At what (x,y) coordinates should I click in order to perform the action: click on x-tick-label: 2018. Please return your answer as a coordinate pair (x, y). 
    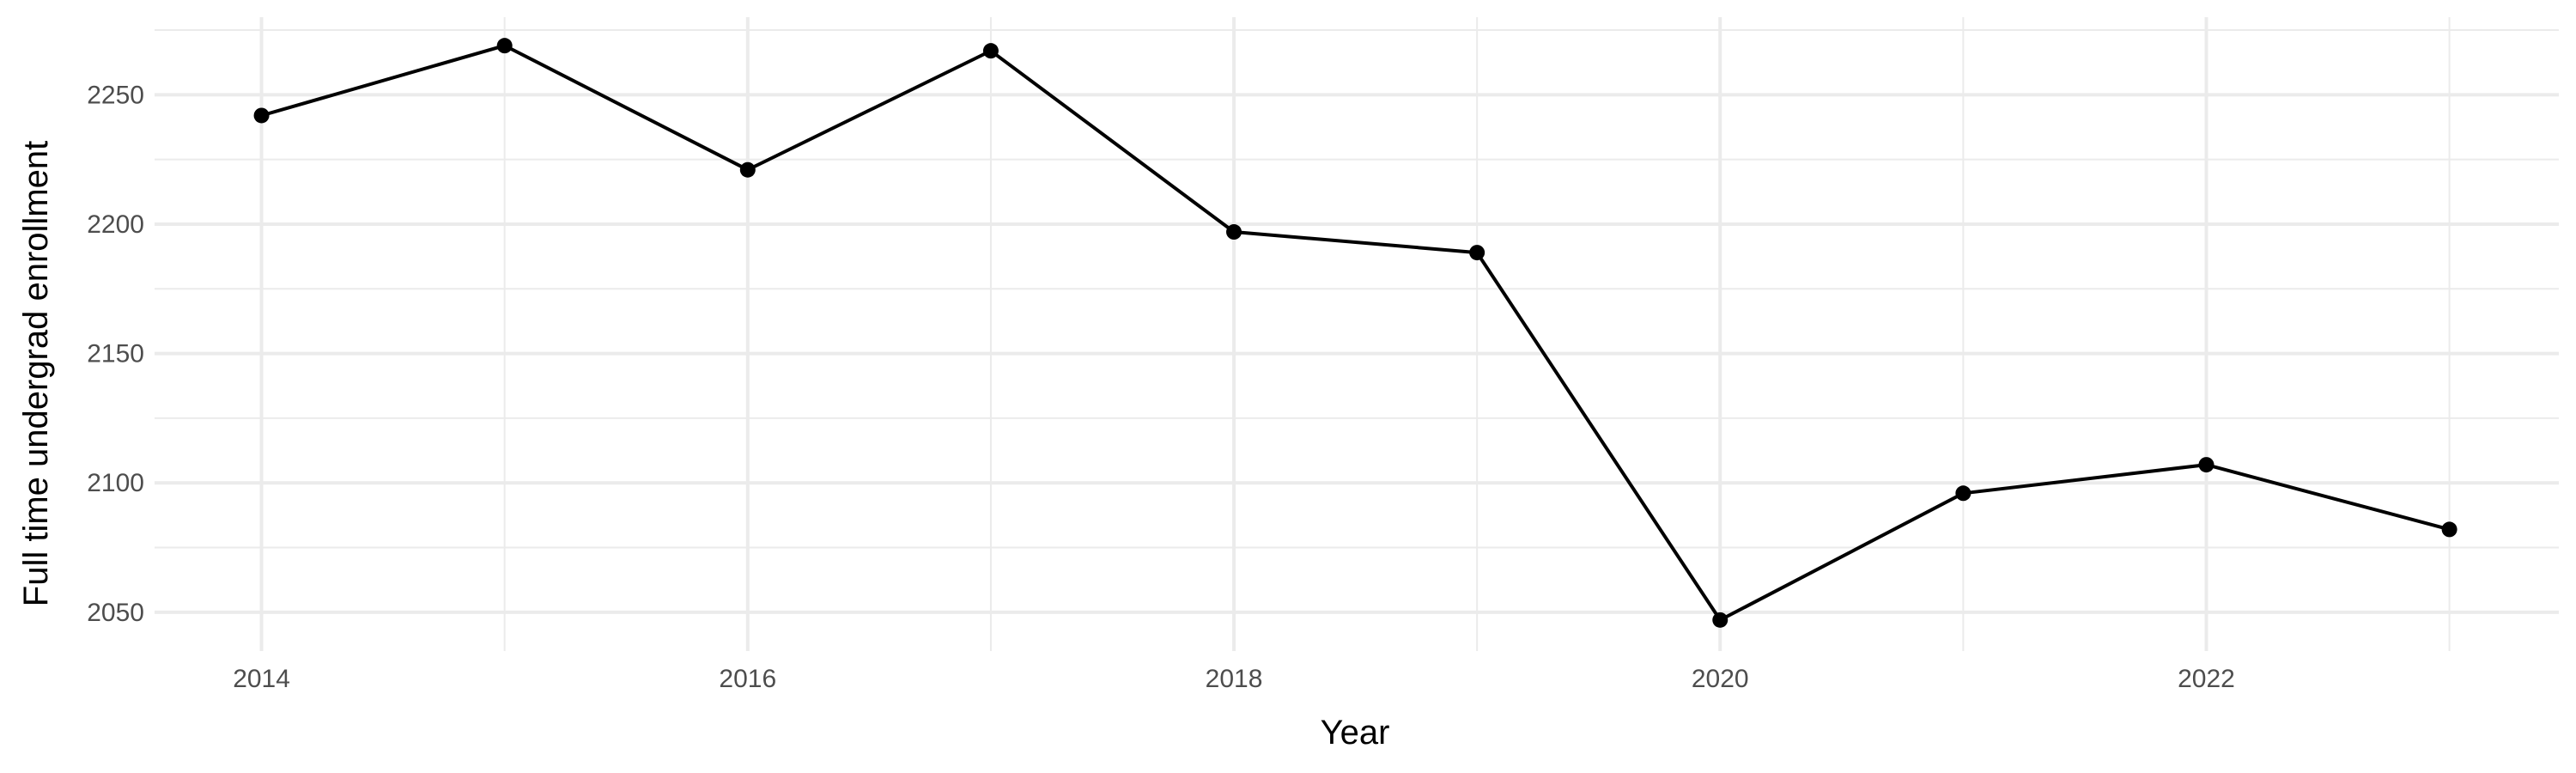
    Looking at the image, I should click on (1235, 679).